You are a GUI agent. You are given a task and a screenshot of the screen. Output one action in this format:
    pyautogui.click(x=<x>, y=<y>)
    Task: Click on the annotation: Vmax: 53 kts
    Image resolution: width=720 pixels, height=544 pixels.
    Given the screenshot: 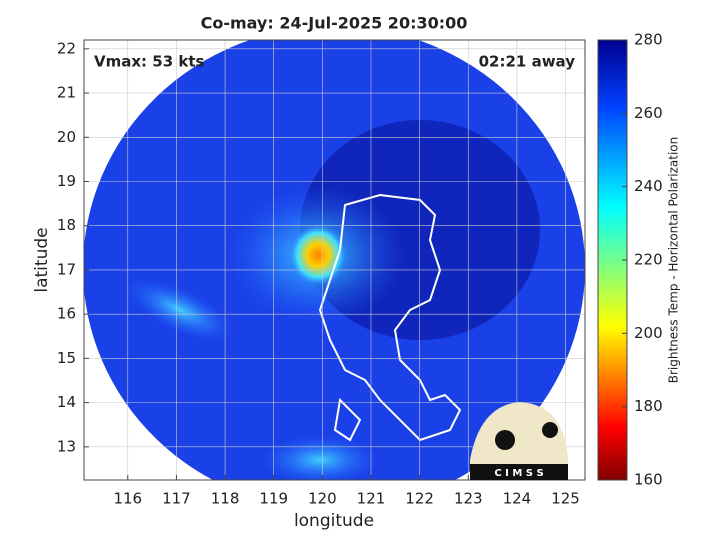 What is the action you would take?
    pyautogui.click(x=149, y=62)
    